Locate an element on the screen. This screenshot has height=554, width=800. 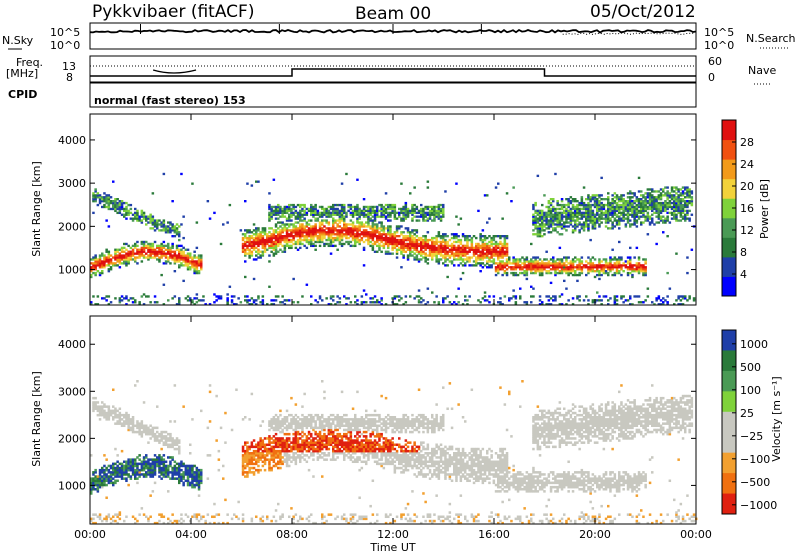
freq-tick-bottom: 8 is located at coordinates (69, 77).